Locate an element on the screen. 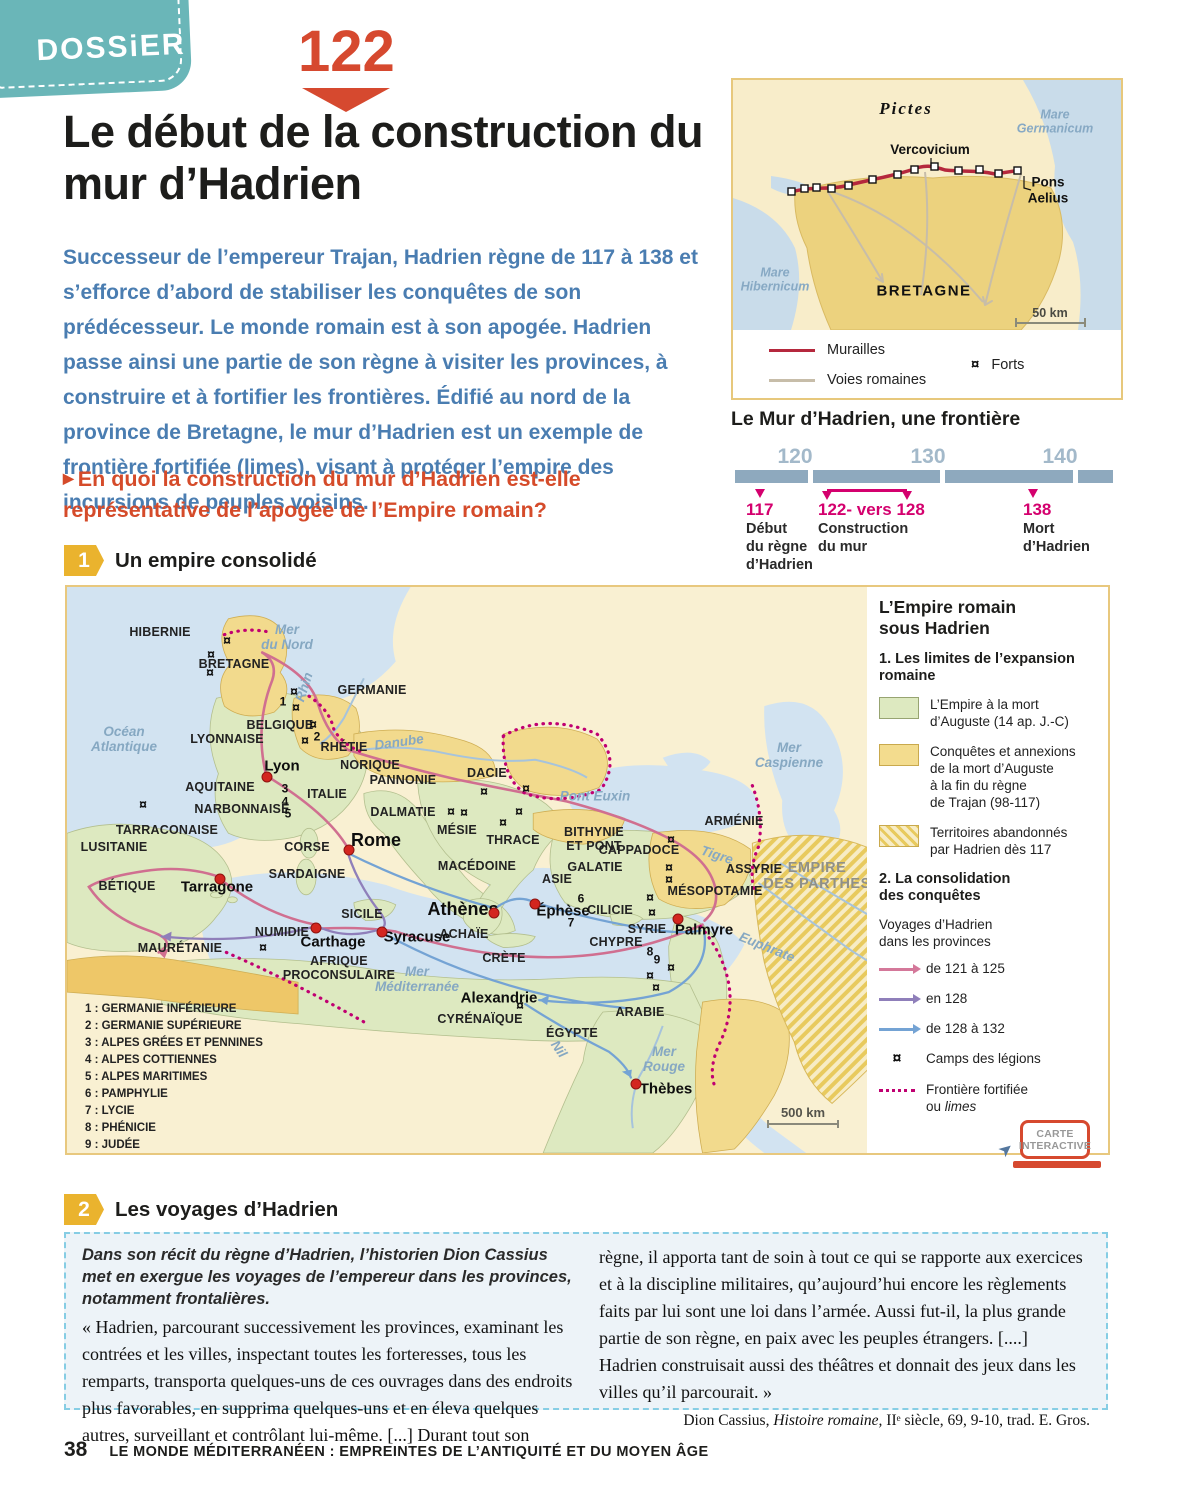 Image resolution: width=1179 pixels, height=1500 pixels. timeline-marker is located at coordinates (1033, 493).